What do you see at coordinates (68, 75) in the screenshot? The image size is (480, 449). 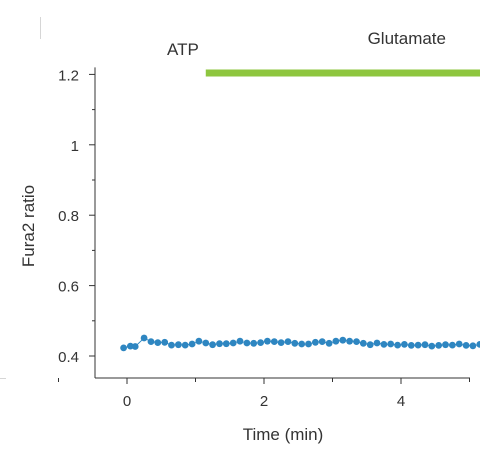 I see `y-tick-label: 1.2` at bounding box center [68, 75].